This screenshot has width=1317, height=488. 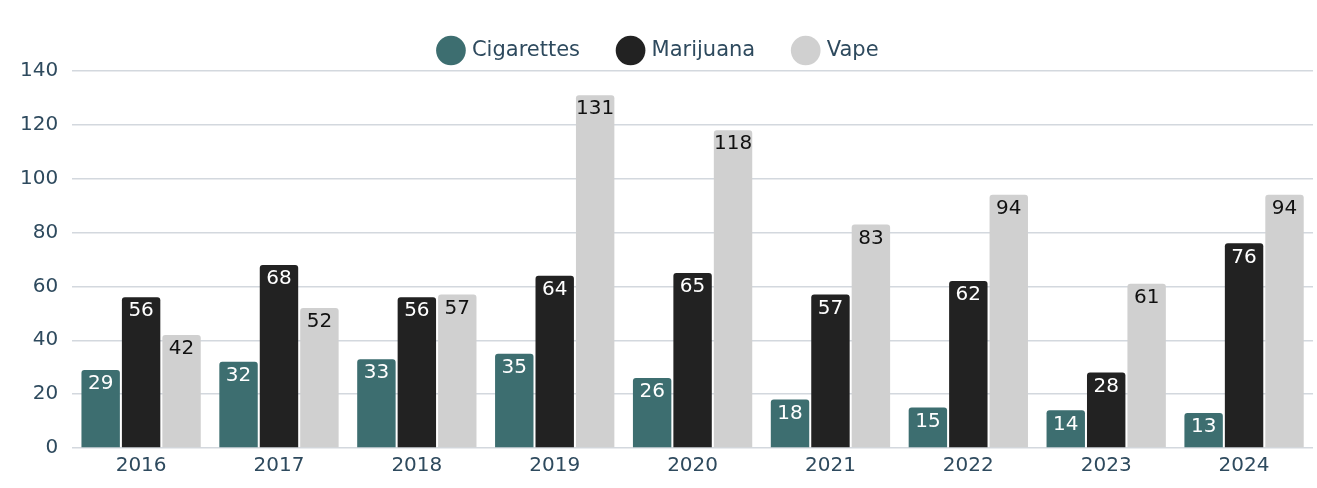 I want to click on data-label: 26, so click(x=652, y=390).